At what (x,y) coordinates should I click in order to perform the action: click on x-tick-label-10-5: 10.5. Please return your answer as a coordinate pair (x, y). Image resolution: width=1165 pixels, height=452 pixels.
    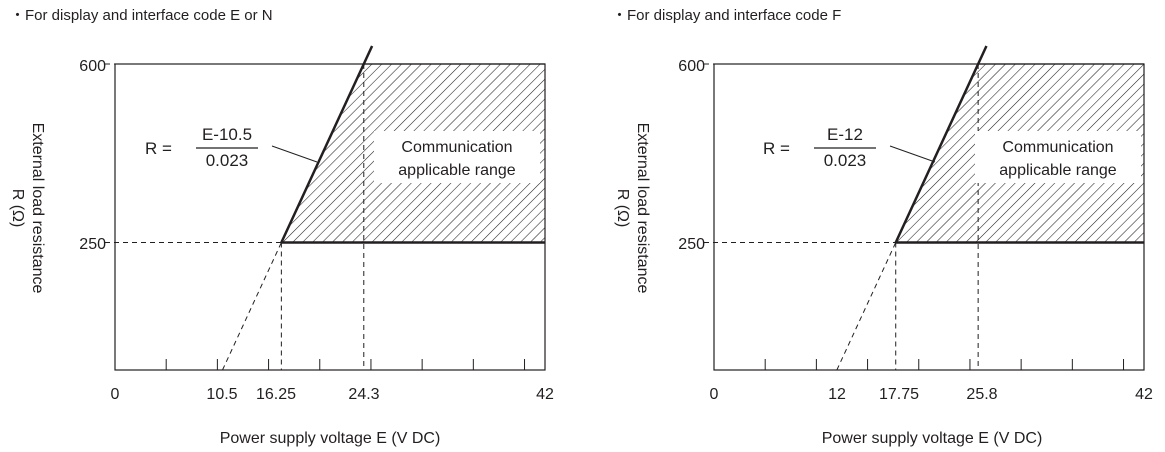
    Looking at the image, I should click on (221, 394).